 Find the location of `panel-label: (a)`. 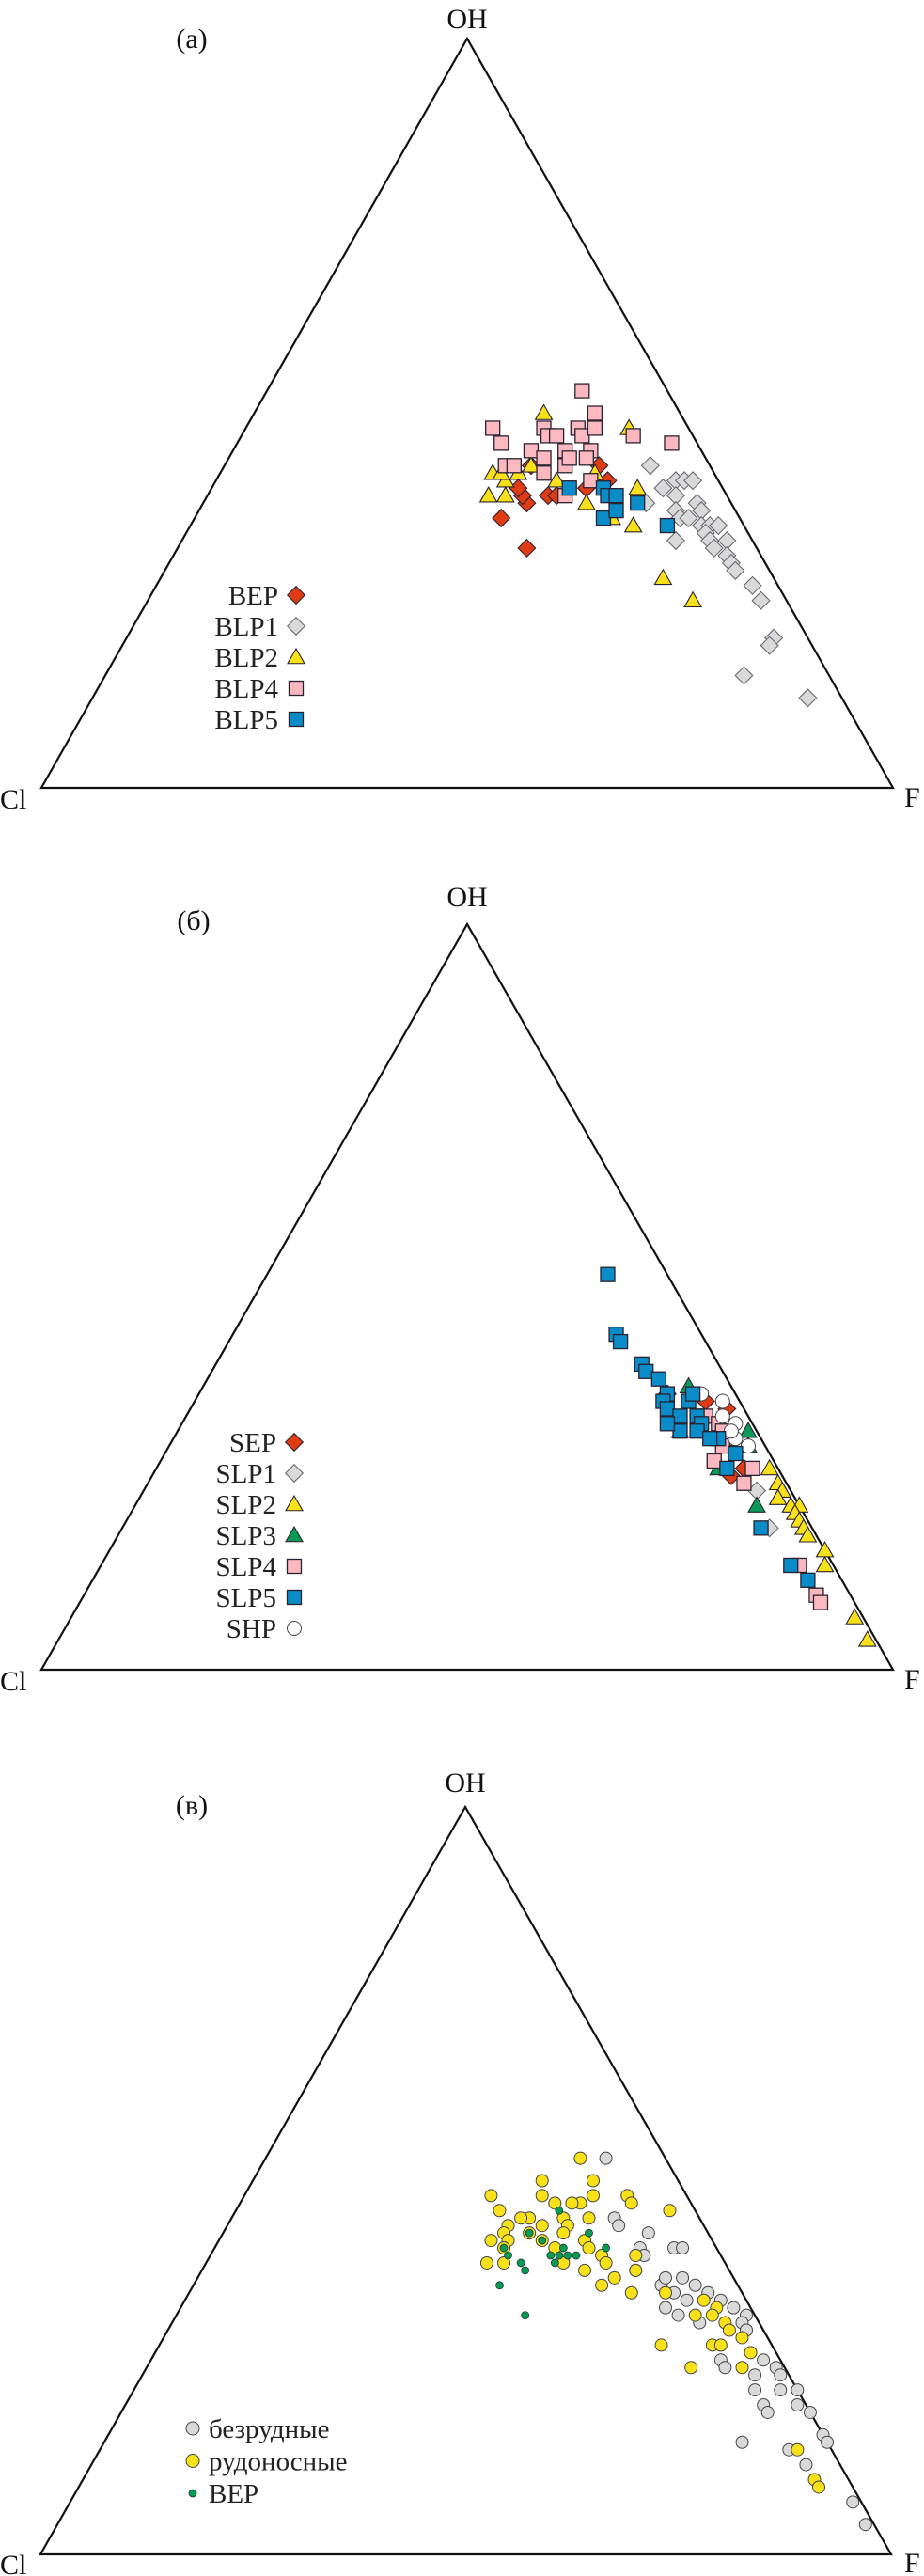

panel-label: (a) is located at coordinates (191, 39).